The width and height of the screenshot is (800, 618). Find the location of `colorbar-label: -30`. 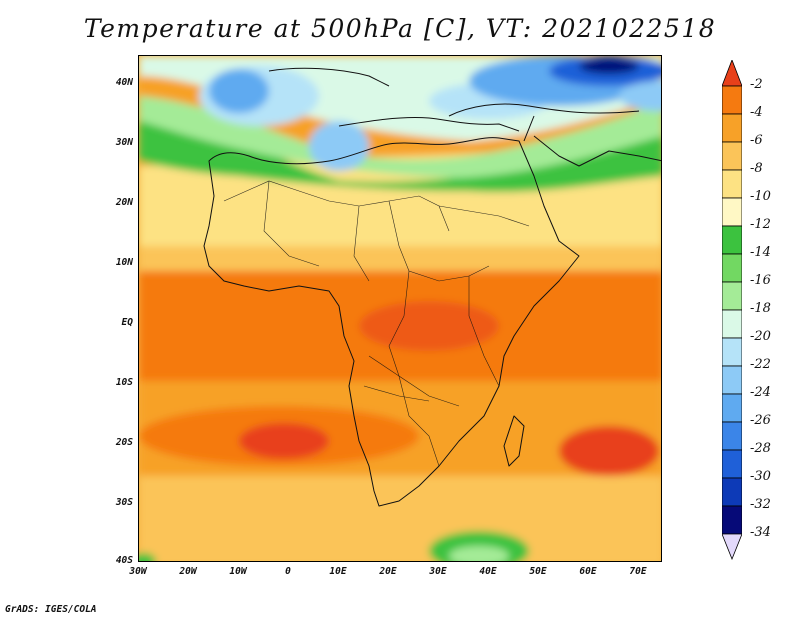

colorbar-label: -30 is located at coordinates (760, 476).